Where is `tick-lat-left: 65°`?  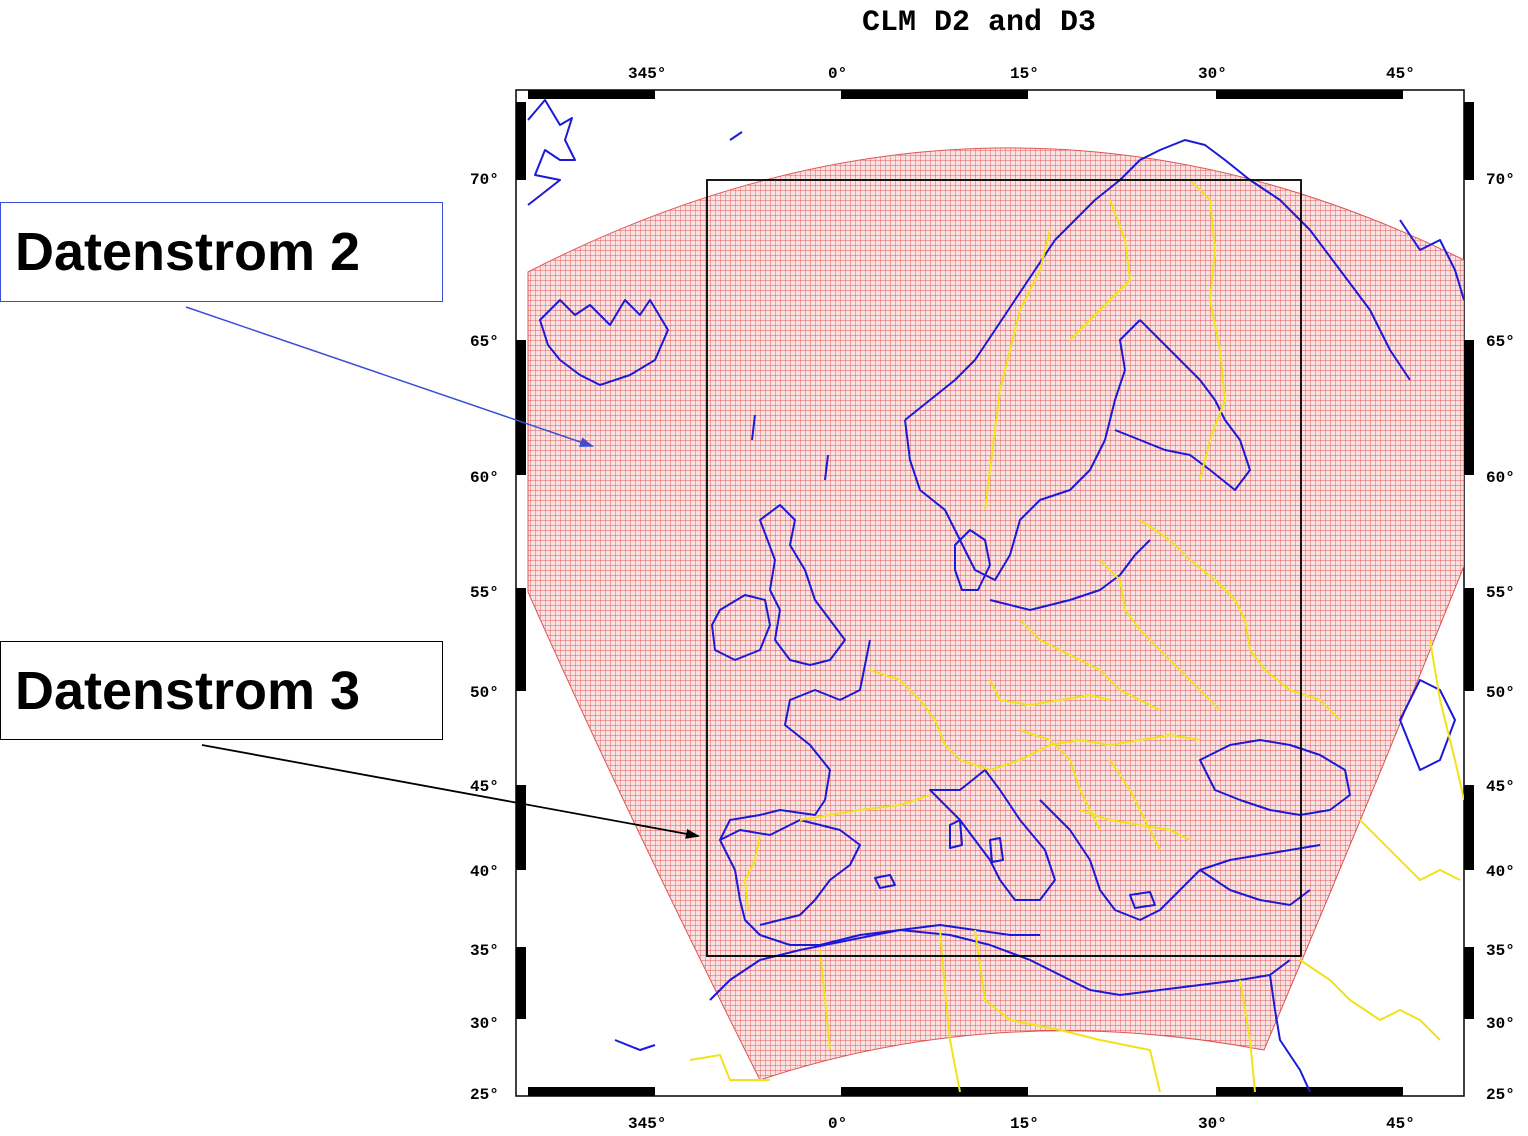 tick-lat-left: 65° is located at coordinates (484, 342).